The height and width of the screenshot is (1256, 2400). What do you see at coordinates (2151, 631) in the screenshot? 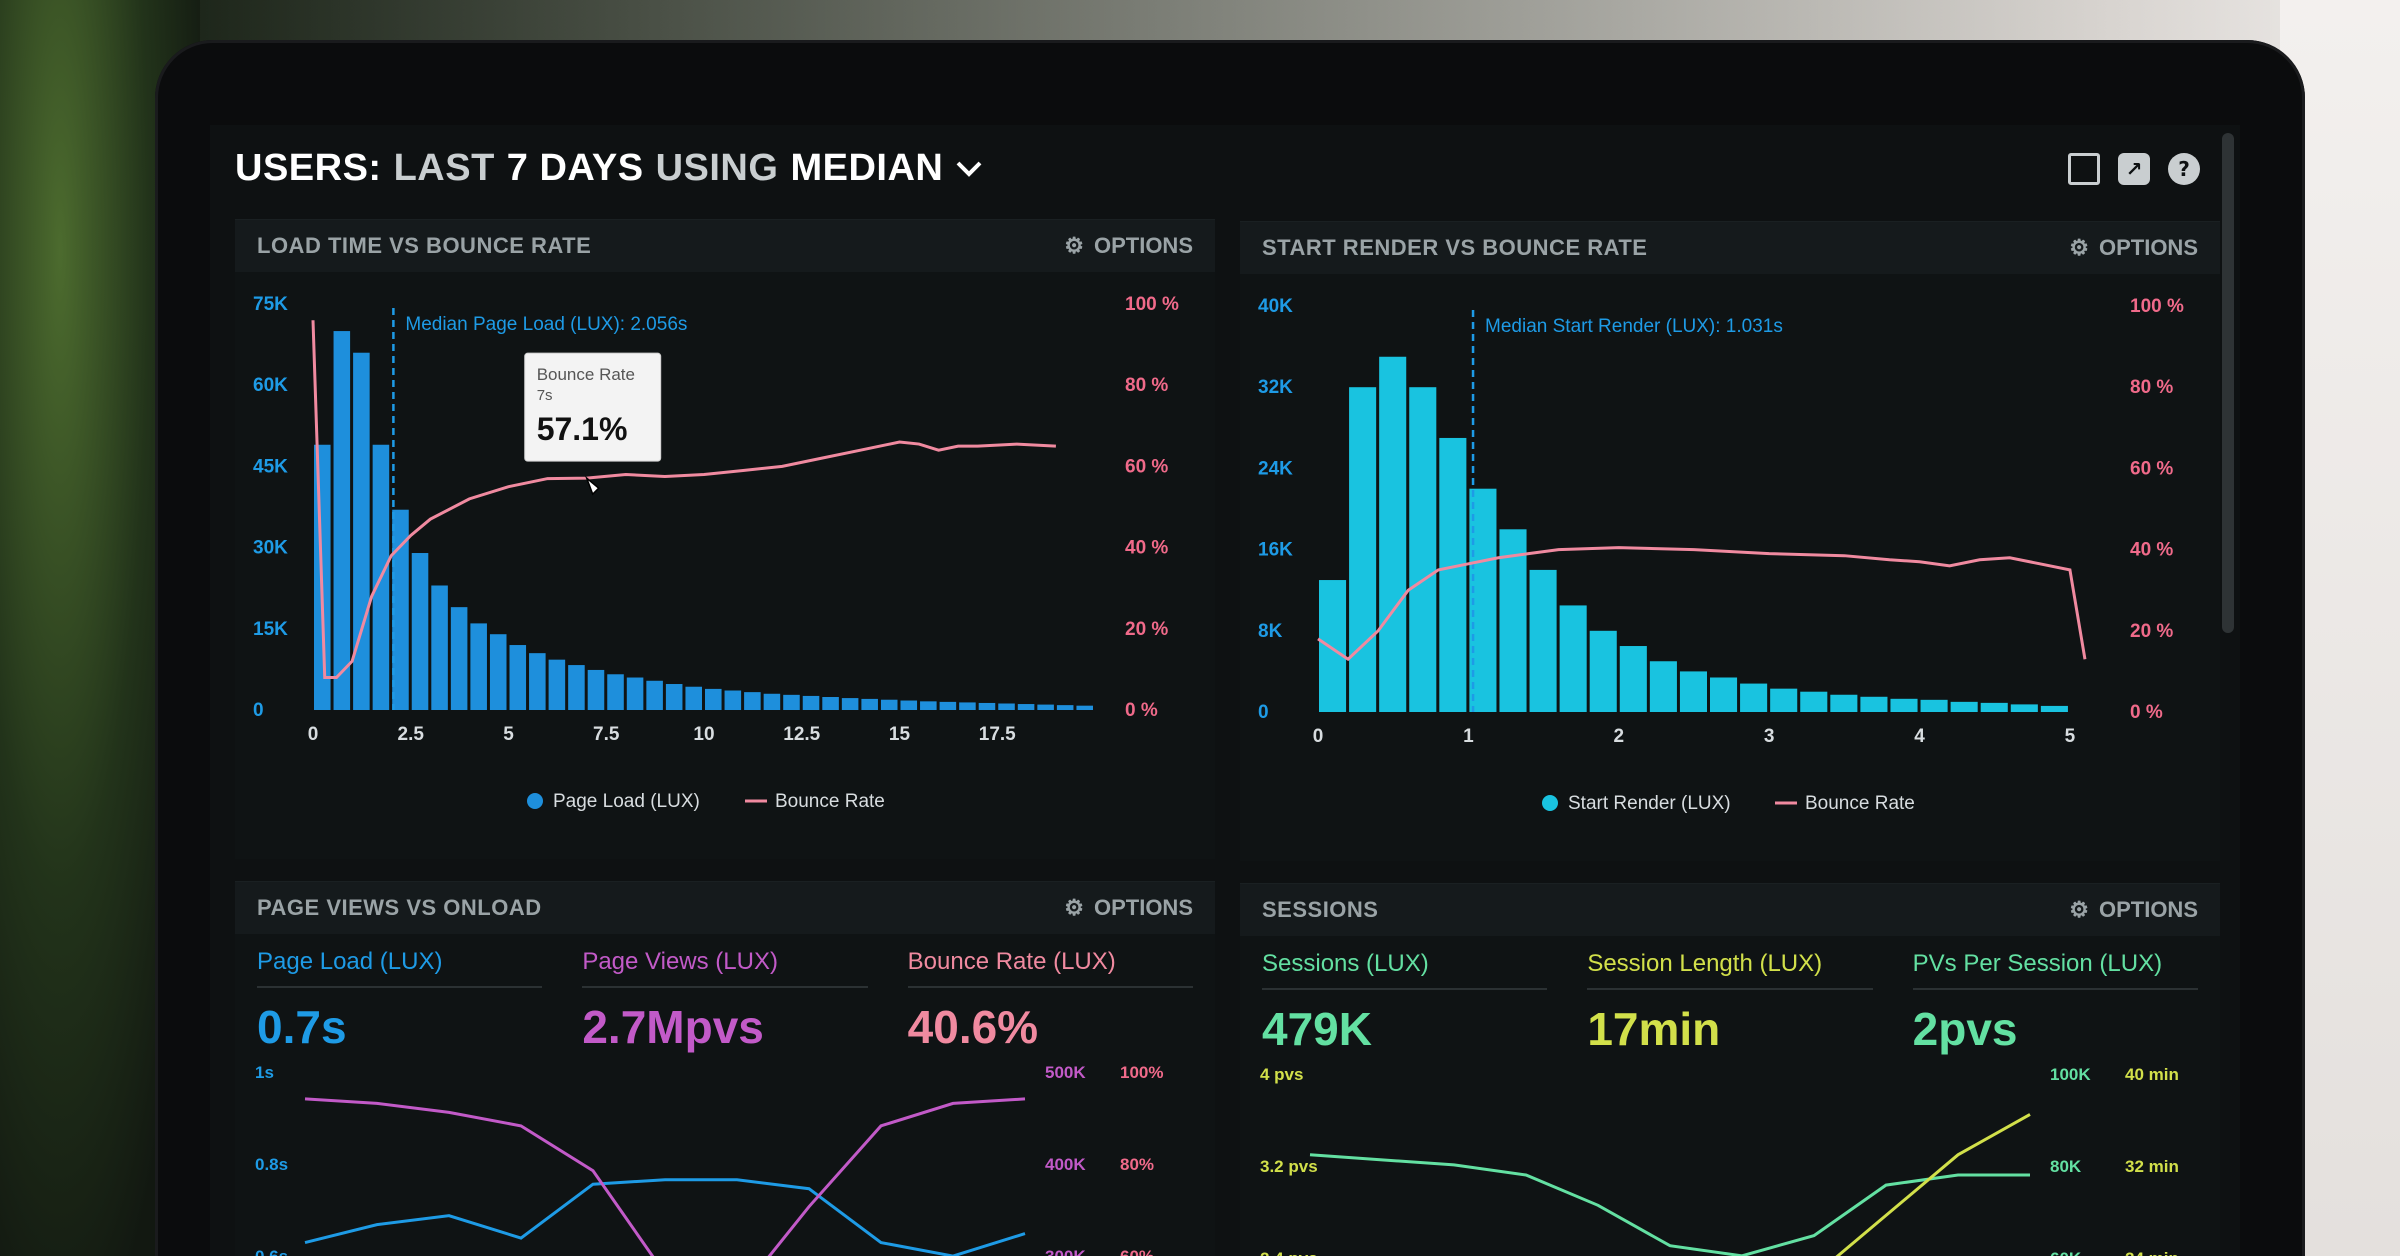
I see `y2-tick-label: 20 %` at bounding box center [2151, 631].